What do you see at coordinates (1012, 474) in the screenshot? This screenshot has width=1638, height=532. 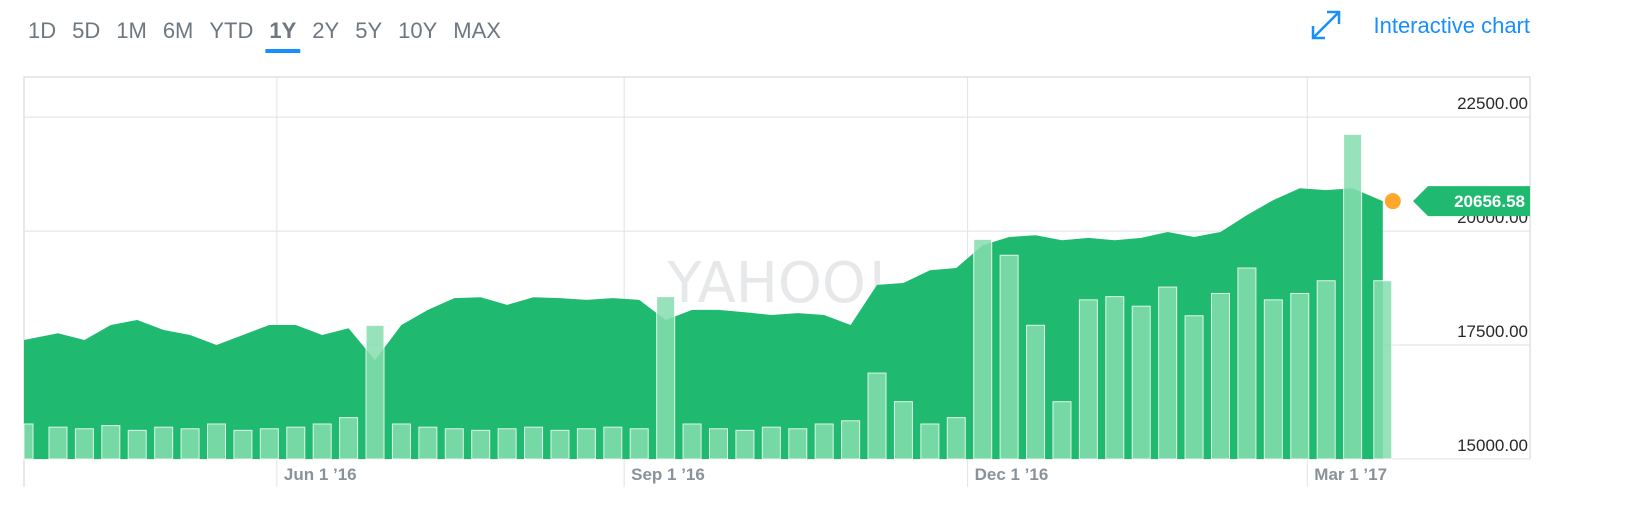 I see `x-tick-label: Dec 1 ’16` at bounding box center [1012, 474].